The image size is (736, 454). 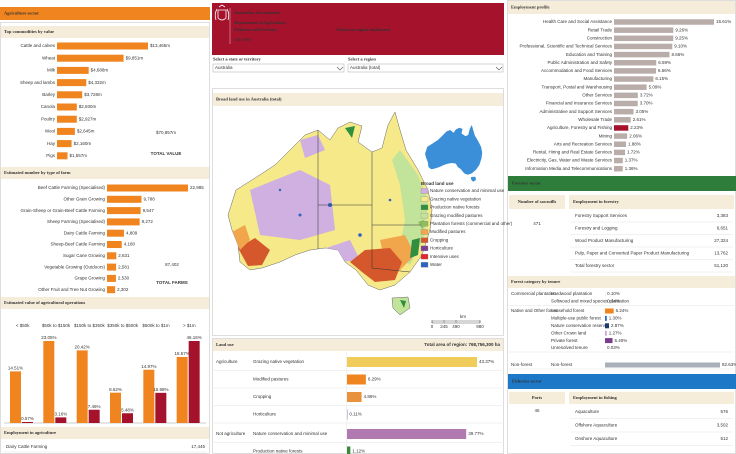 I want to click on value-label: 2.61%, so click(x=639, y=119).